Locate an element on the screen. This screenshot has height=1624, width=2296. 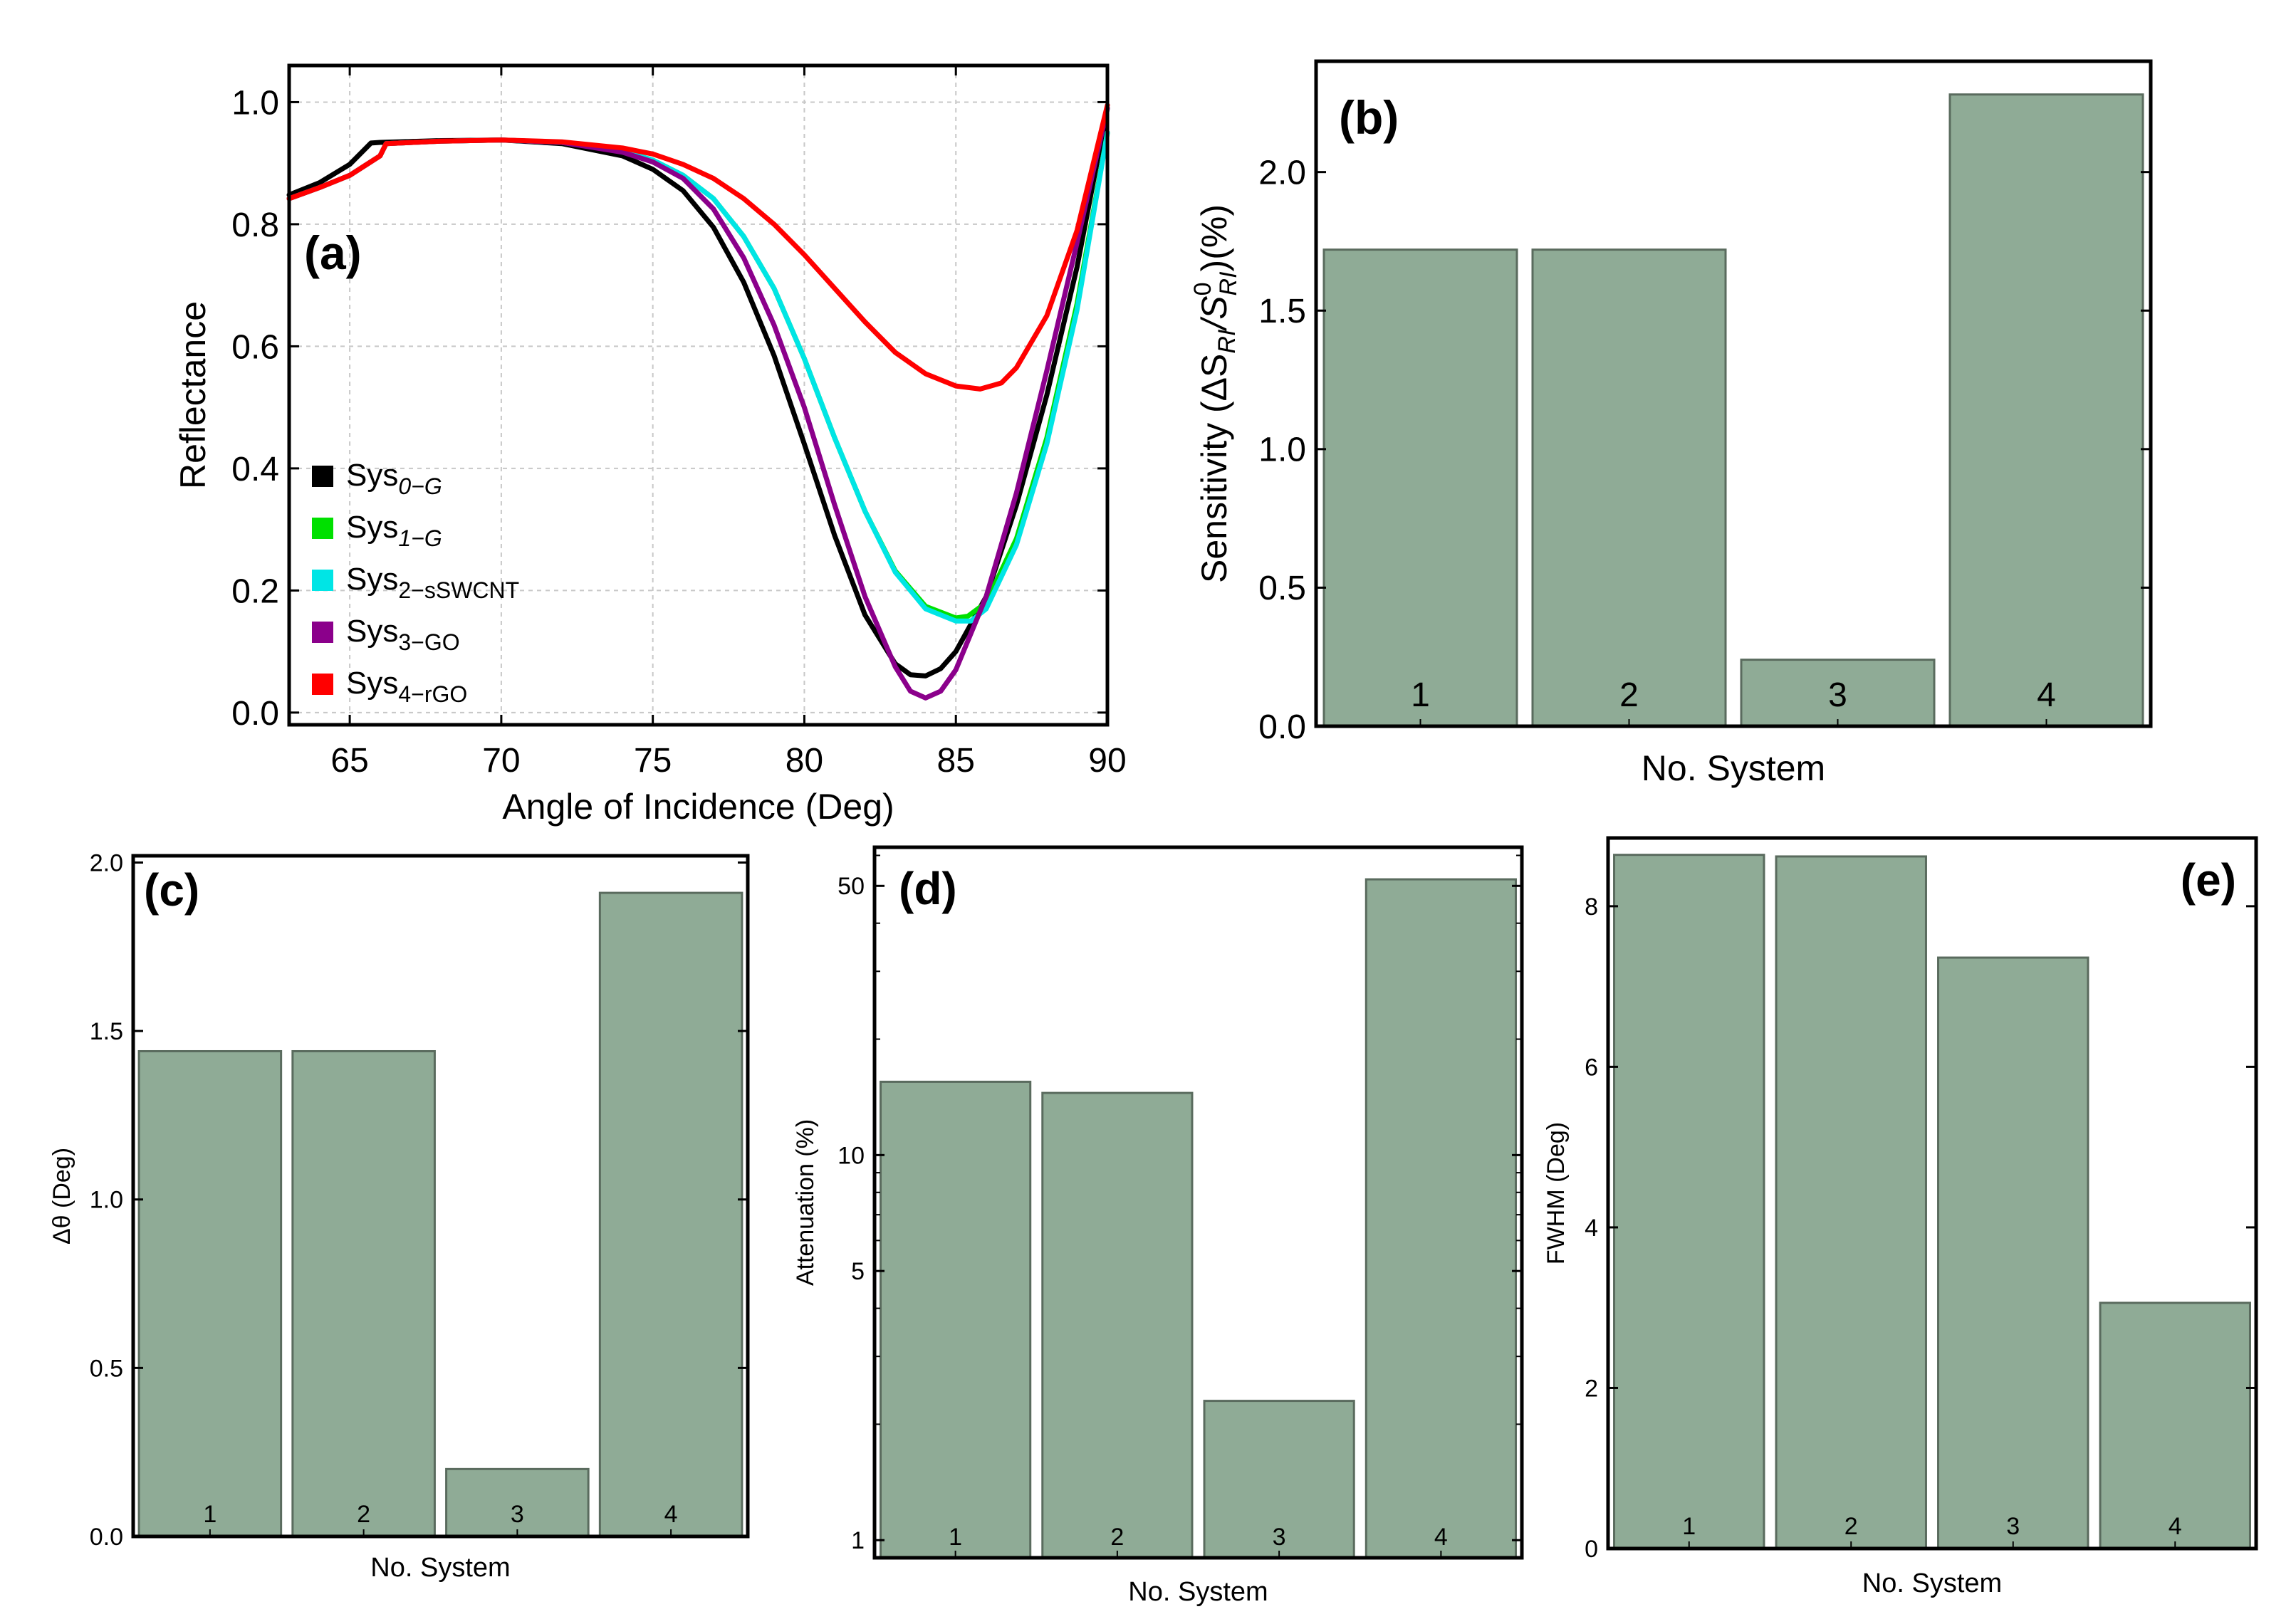
legend-entry-4: Sys4−rGO is located at coordinates (406, 686).